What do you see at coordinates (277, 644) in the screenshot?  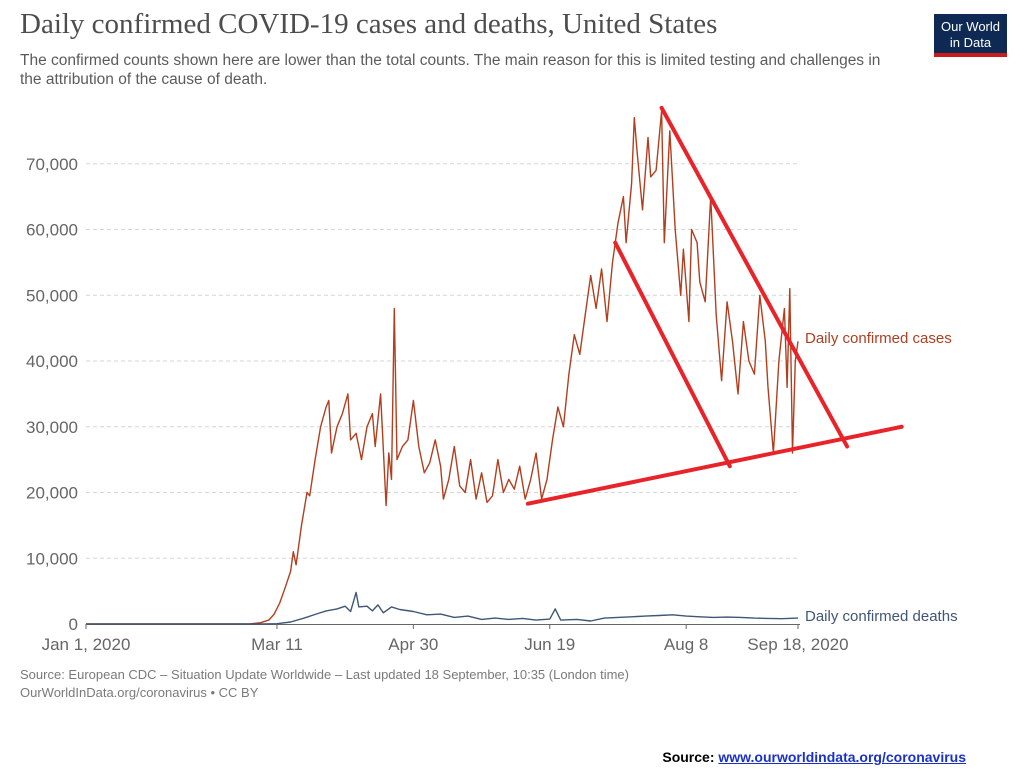 I see `x-tick-label: Mar 11` at bounding box center [277, 644].